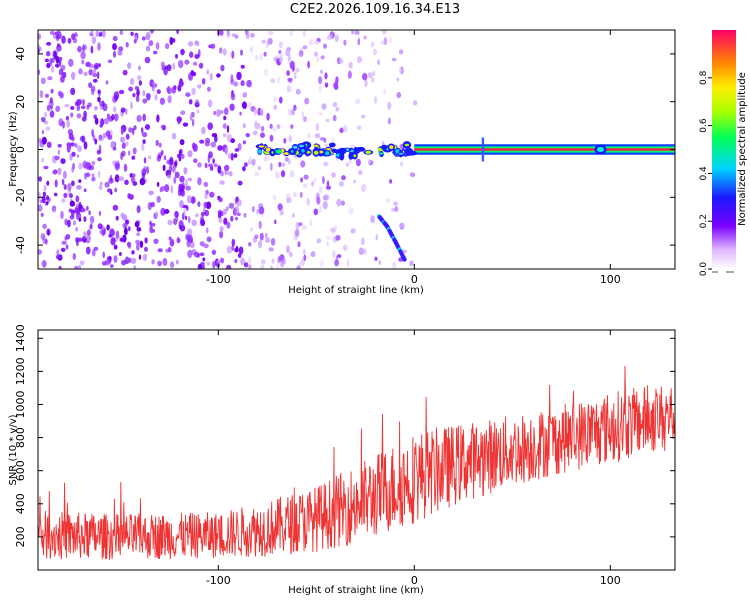  What do you see at coordinates (20, 470) in the screenshot?
I see `snr-ytick-label: 600` at bounding box center [20, 470].